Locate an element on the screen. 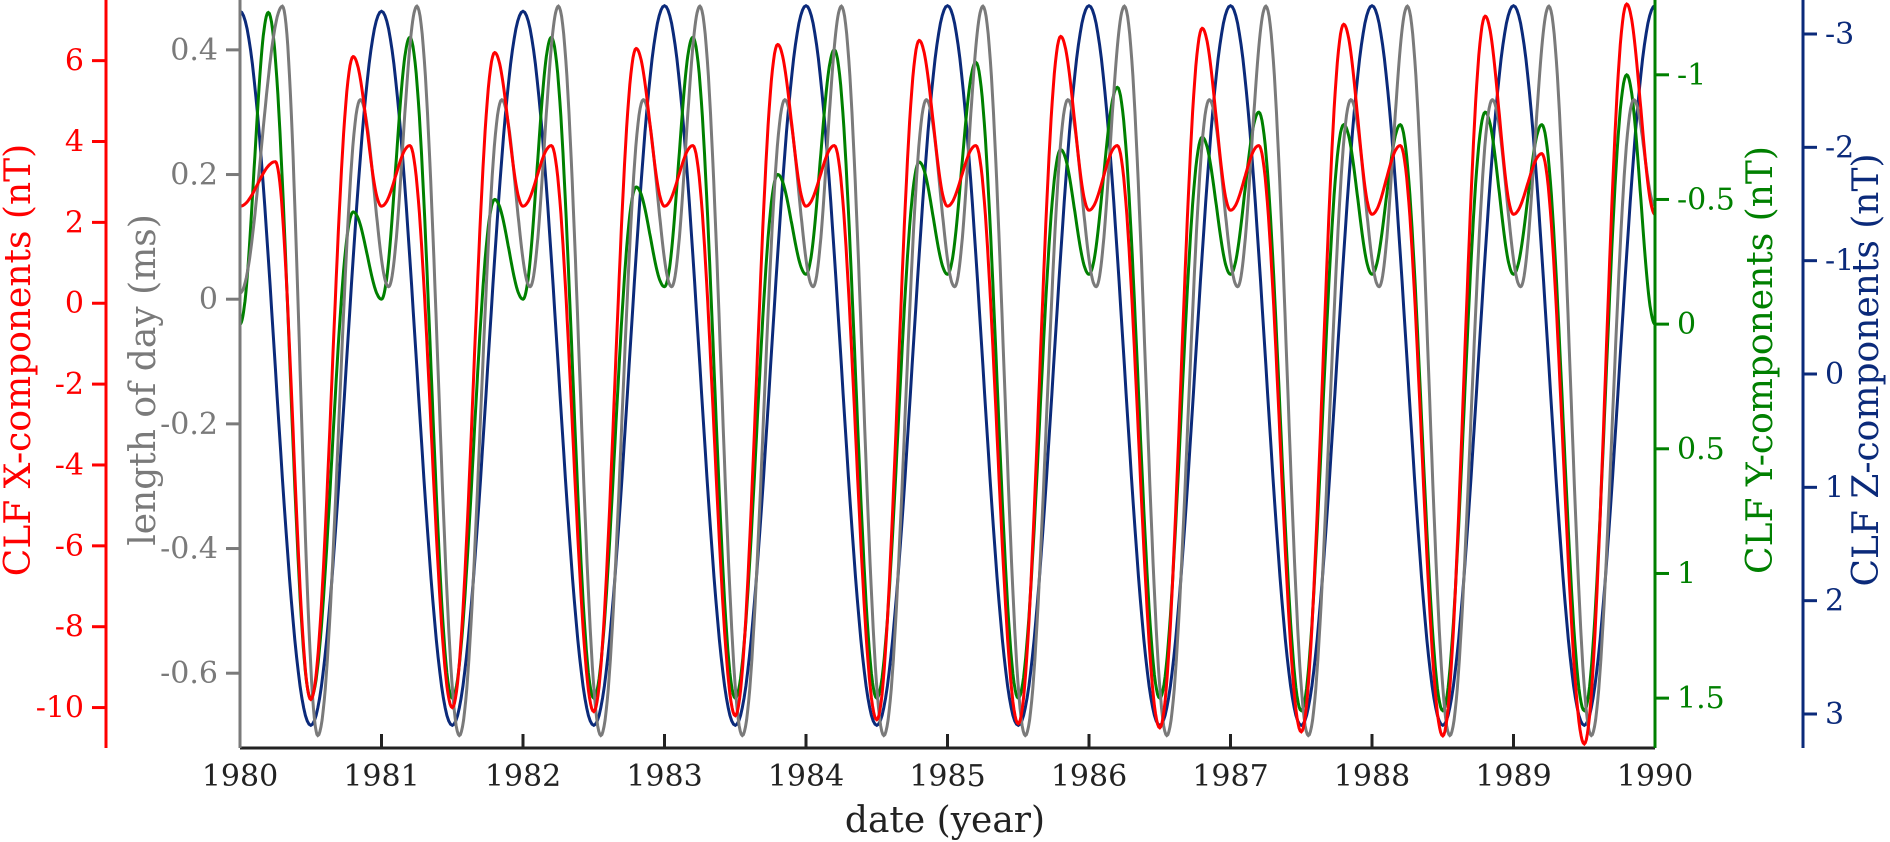 Image resolution: width=1890 pixels, height=842 pixels. y-axis-label-z-components: CLF Z-components (nT) is located at coordinates (1866, 369).